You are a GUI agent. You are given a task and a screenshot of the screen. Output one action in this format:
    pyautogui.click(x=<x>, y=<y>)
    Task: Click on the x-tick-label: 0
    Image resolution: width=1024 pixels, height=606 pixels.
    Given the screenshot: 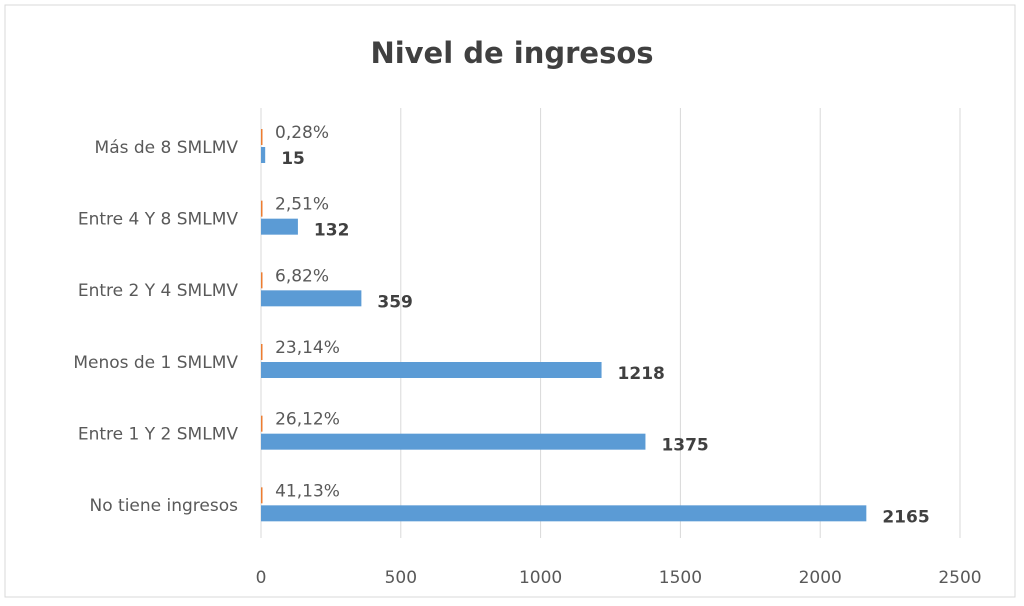 What is the action you would take?
    pyautogui.click(x=261, y=578)
    